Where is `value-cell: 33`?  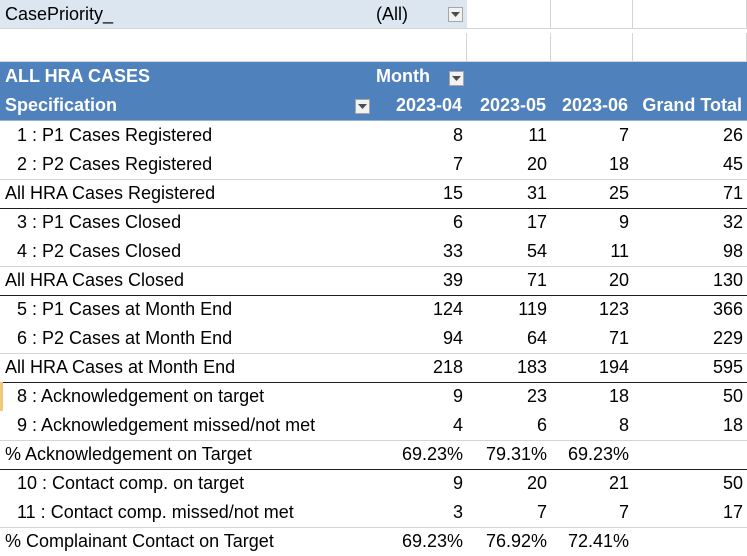
value-cell: 33 is located at coordinates (452, 251).